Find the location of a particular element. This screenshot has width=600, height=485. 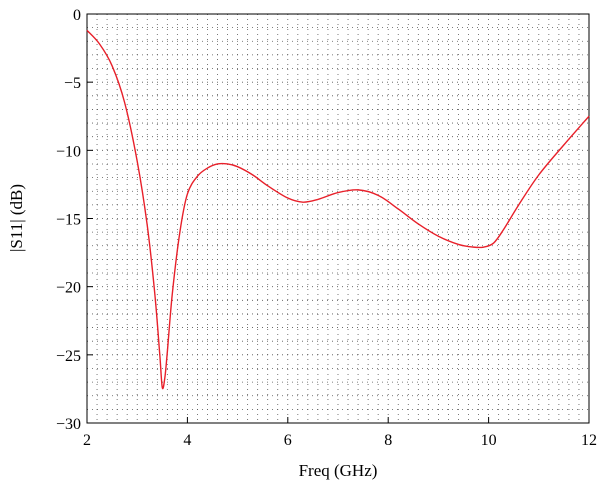

y-tick-label: −15 is located at coordinates (68, 220).